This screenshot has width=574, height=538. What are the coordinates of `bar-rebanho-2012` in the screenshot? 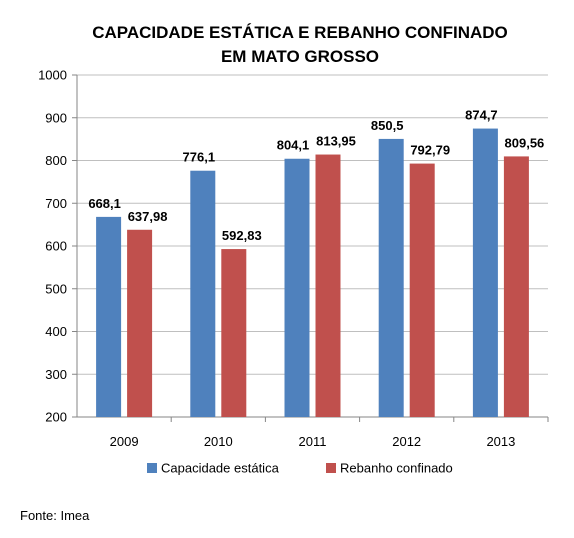 It's located at (422, 290).